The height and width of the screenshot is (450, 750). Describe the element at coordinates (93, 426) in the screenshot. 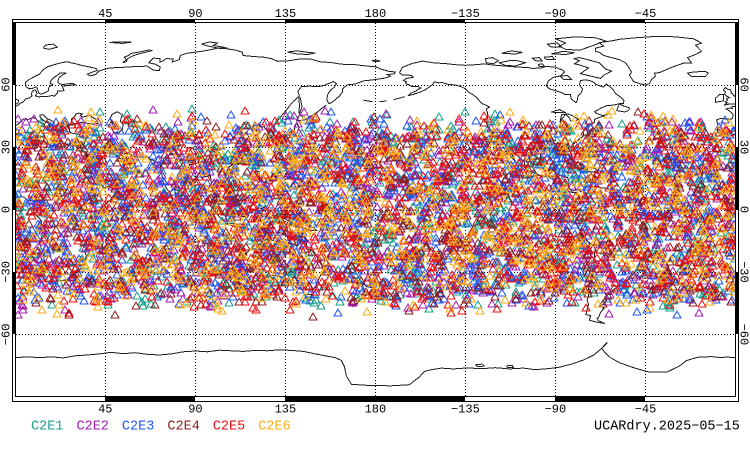

I see `svg-text: C2E2` at that location.